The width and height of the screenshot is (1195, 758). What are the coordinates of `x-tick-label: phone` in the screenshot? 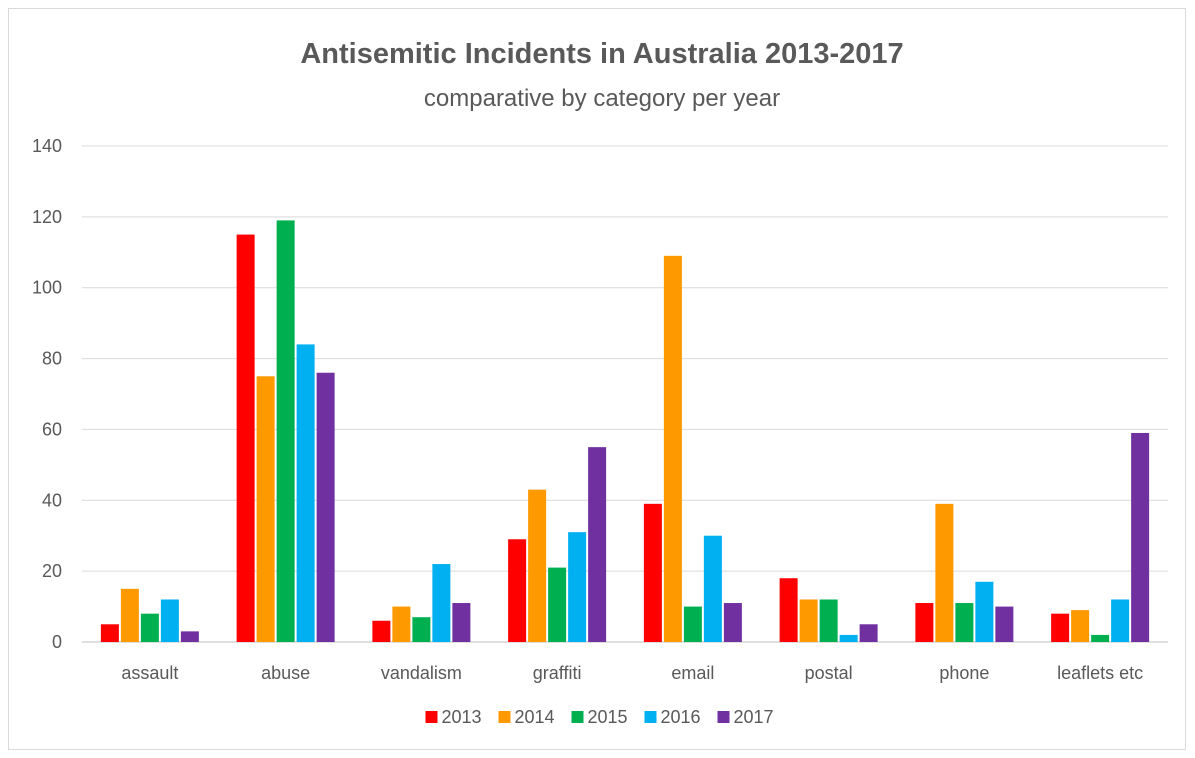 It's located at (964, 673).